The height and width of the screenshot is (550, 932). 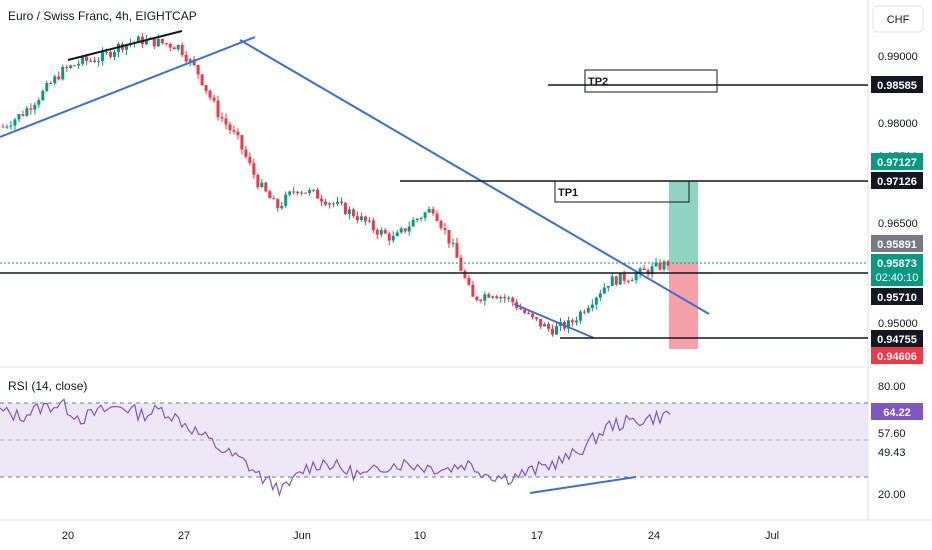 What do you see at coordinates (683, 222) in the screenshot?
I see `take-profit-zone` at bounding box center [683, 222].